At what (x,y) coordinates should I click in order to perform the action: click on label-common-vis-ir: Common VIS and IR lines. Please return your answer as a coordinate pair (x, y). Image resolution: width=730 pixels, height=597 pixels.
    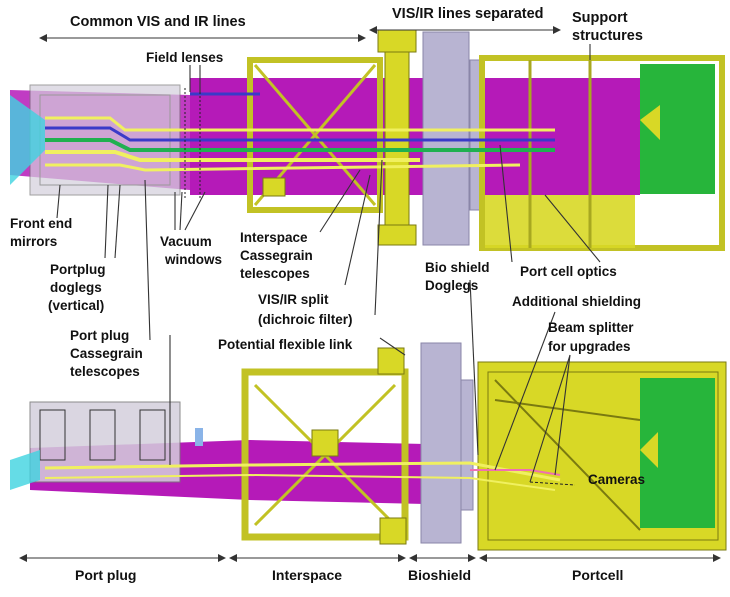
    Looking at the image, I should click on (158, 22).